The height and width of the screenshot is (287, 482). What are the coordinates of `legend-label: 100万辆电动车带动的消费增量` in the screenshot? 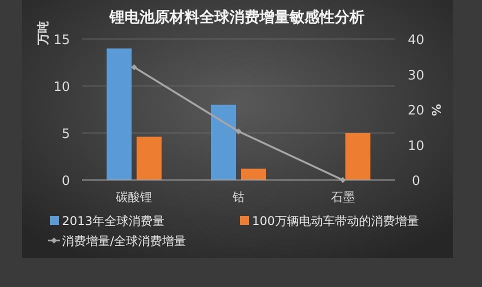 It's located at (335, 221).